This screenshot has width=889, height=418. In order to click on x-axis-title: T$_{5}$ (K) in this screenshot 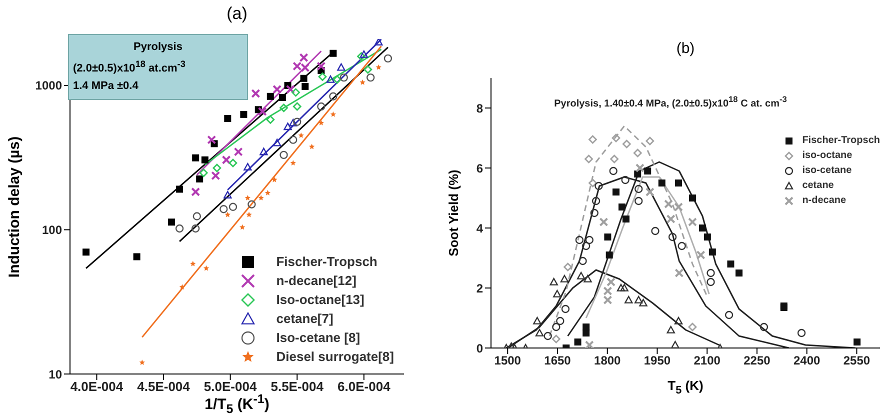, I will do `click(685, 387)`.